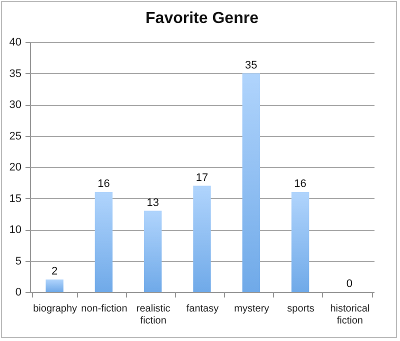 The width and height of the screenshot is (400, 341). What do you see at coordinates (202, 309) in the screenshot?
I see `x-tick-label: fantasy` at bounding box center [202, 309].